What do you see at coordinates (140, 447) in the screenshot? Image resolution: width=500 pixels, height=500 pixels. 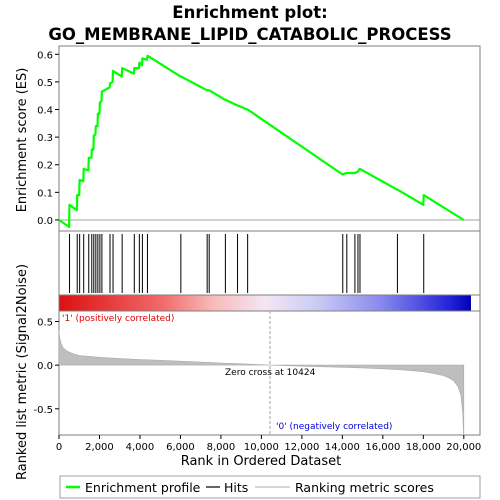 I see `x-tick-label: 4,000` at bounding box center [140, 447].